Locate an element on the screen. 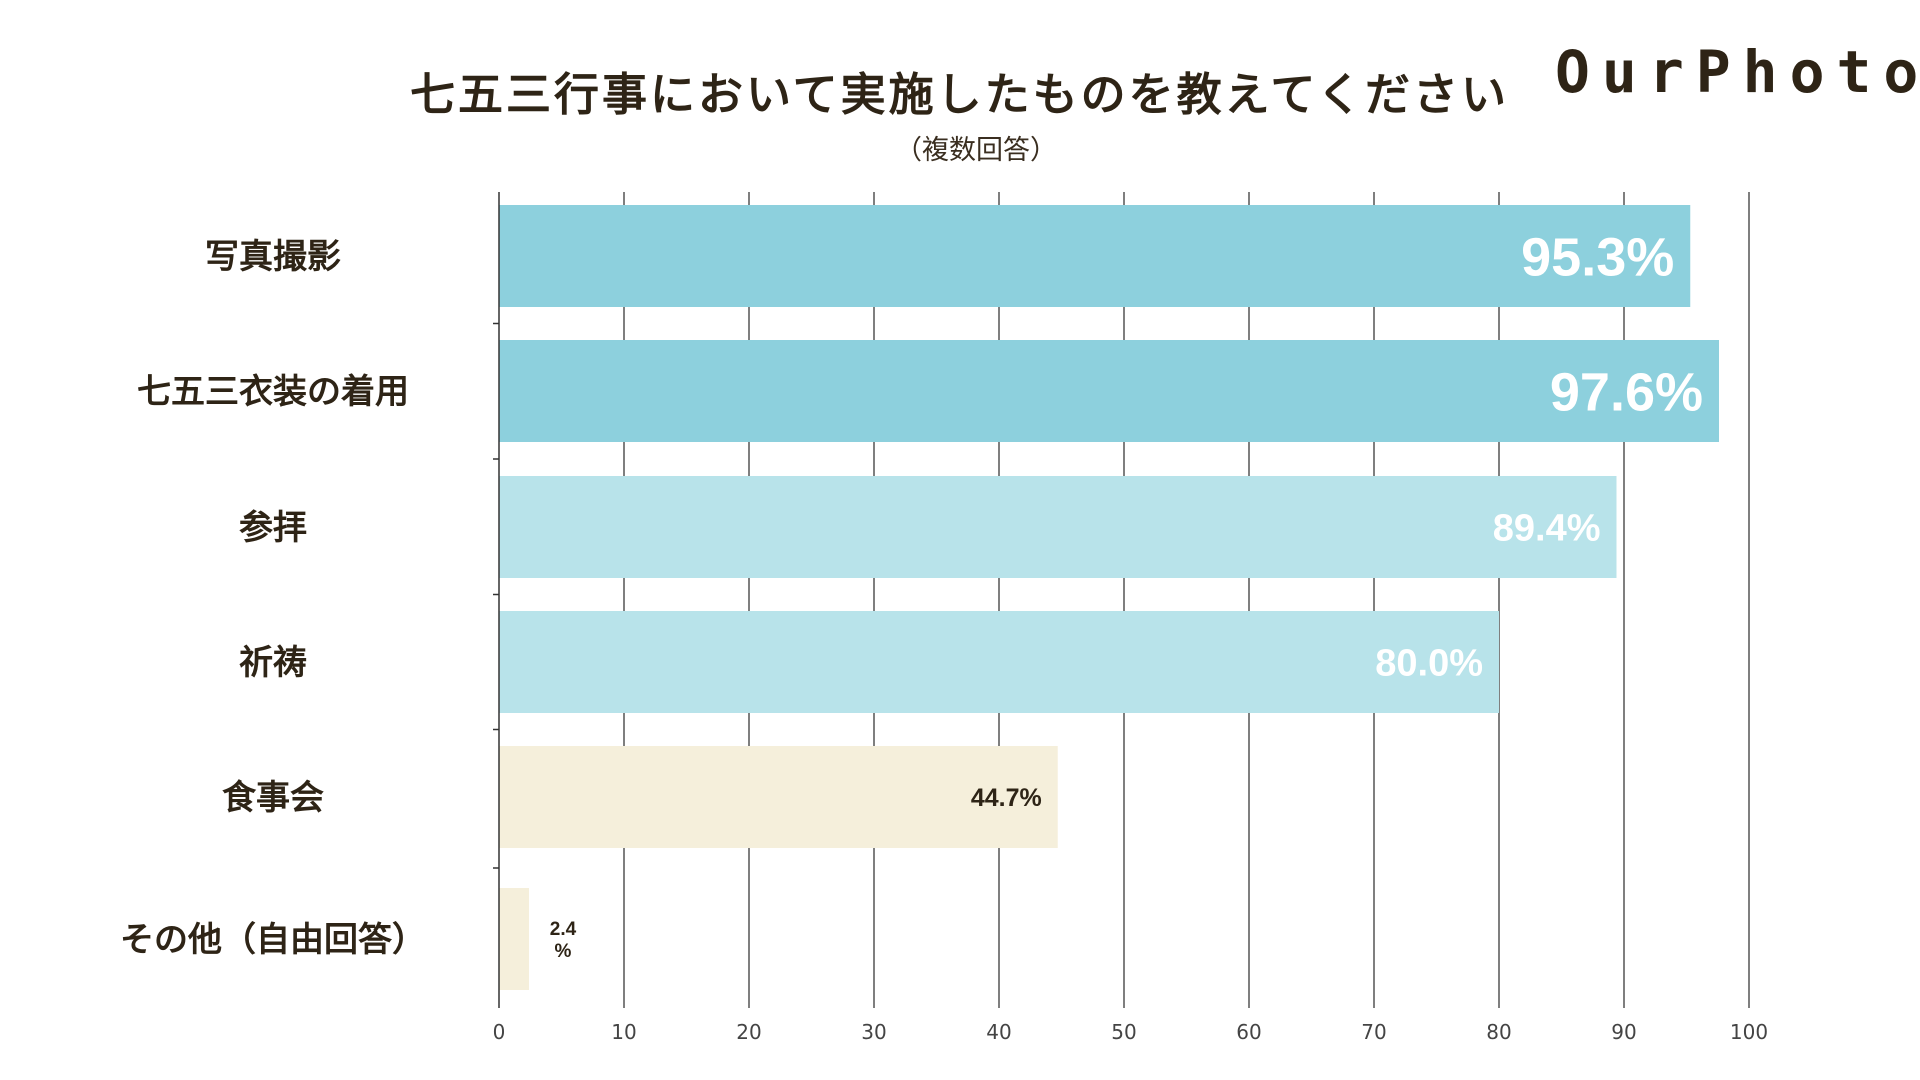 The height and width of the screenshot is (1080, 1920). x-tick-label-0: 0 is located at coordinates (499, 1032).